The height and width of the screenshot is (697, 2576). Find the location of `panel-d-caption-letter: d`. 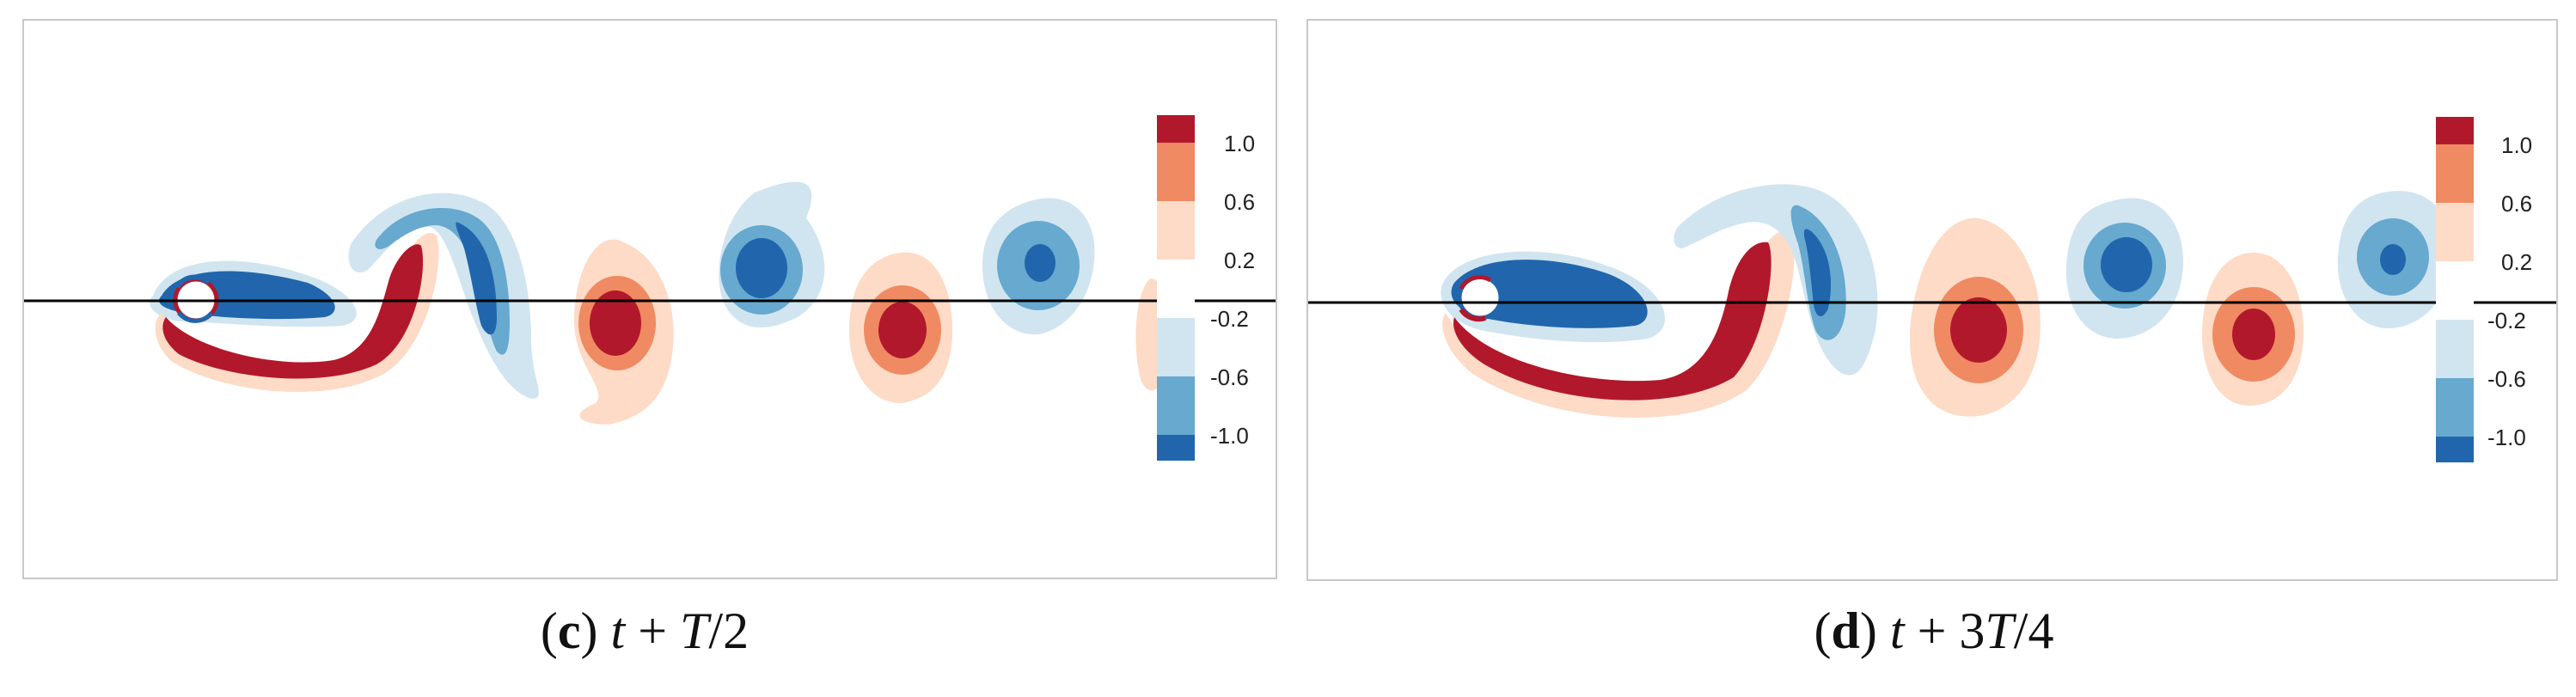

panel-d-caption-letter: d is located at coordinates (1845, 630).